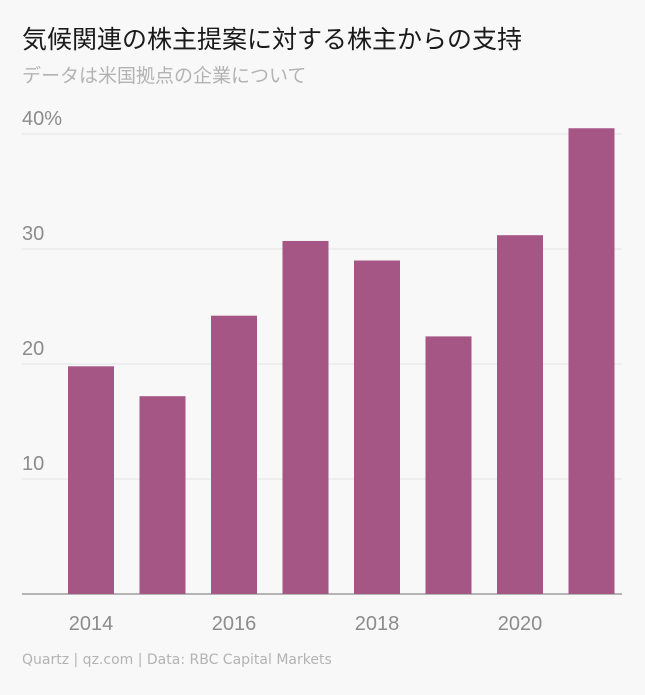 The width and height of the screenshot is (645, 695). What do you see at coordinates (33, 464) in the screenshot?
I see `y-tick-label: 10` at bounding box center [33, 464].